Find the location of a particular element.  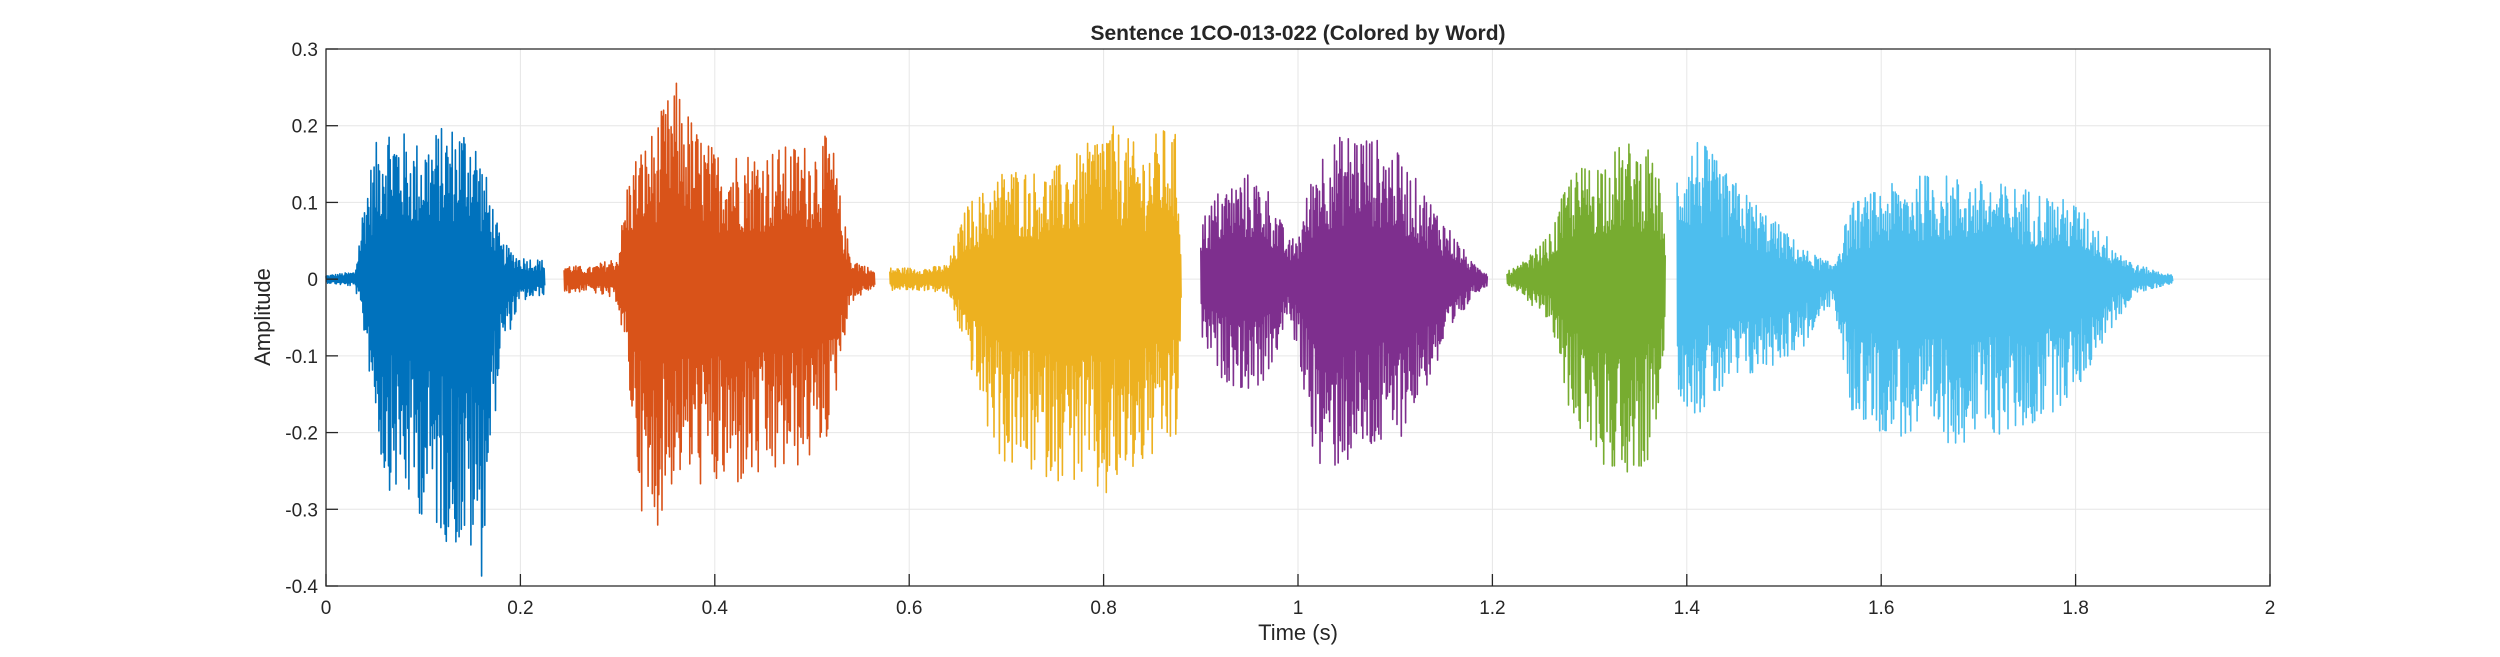

y-tick-label: 0.1 is located at coordinates (305, 203).